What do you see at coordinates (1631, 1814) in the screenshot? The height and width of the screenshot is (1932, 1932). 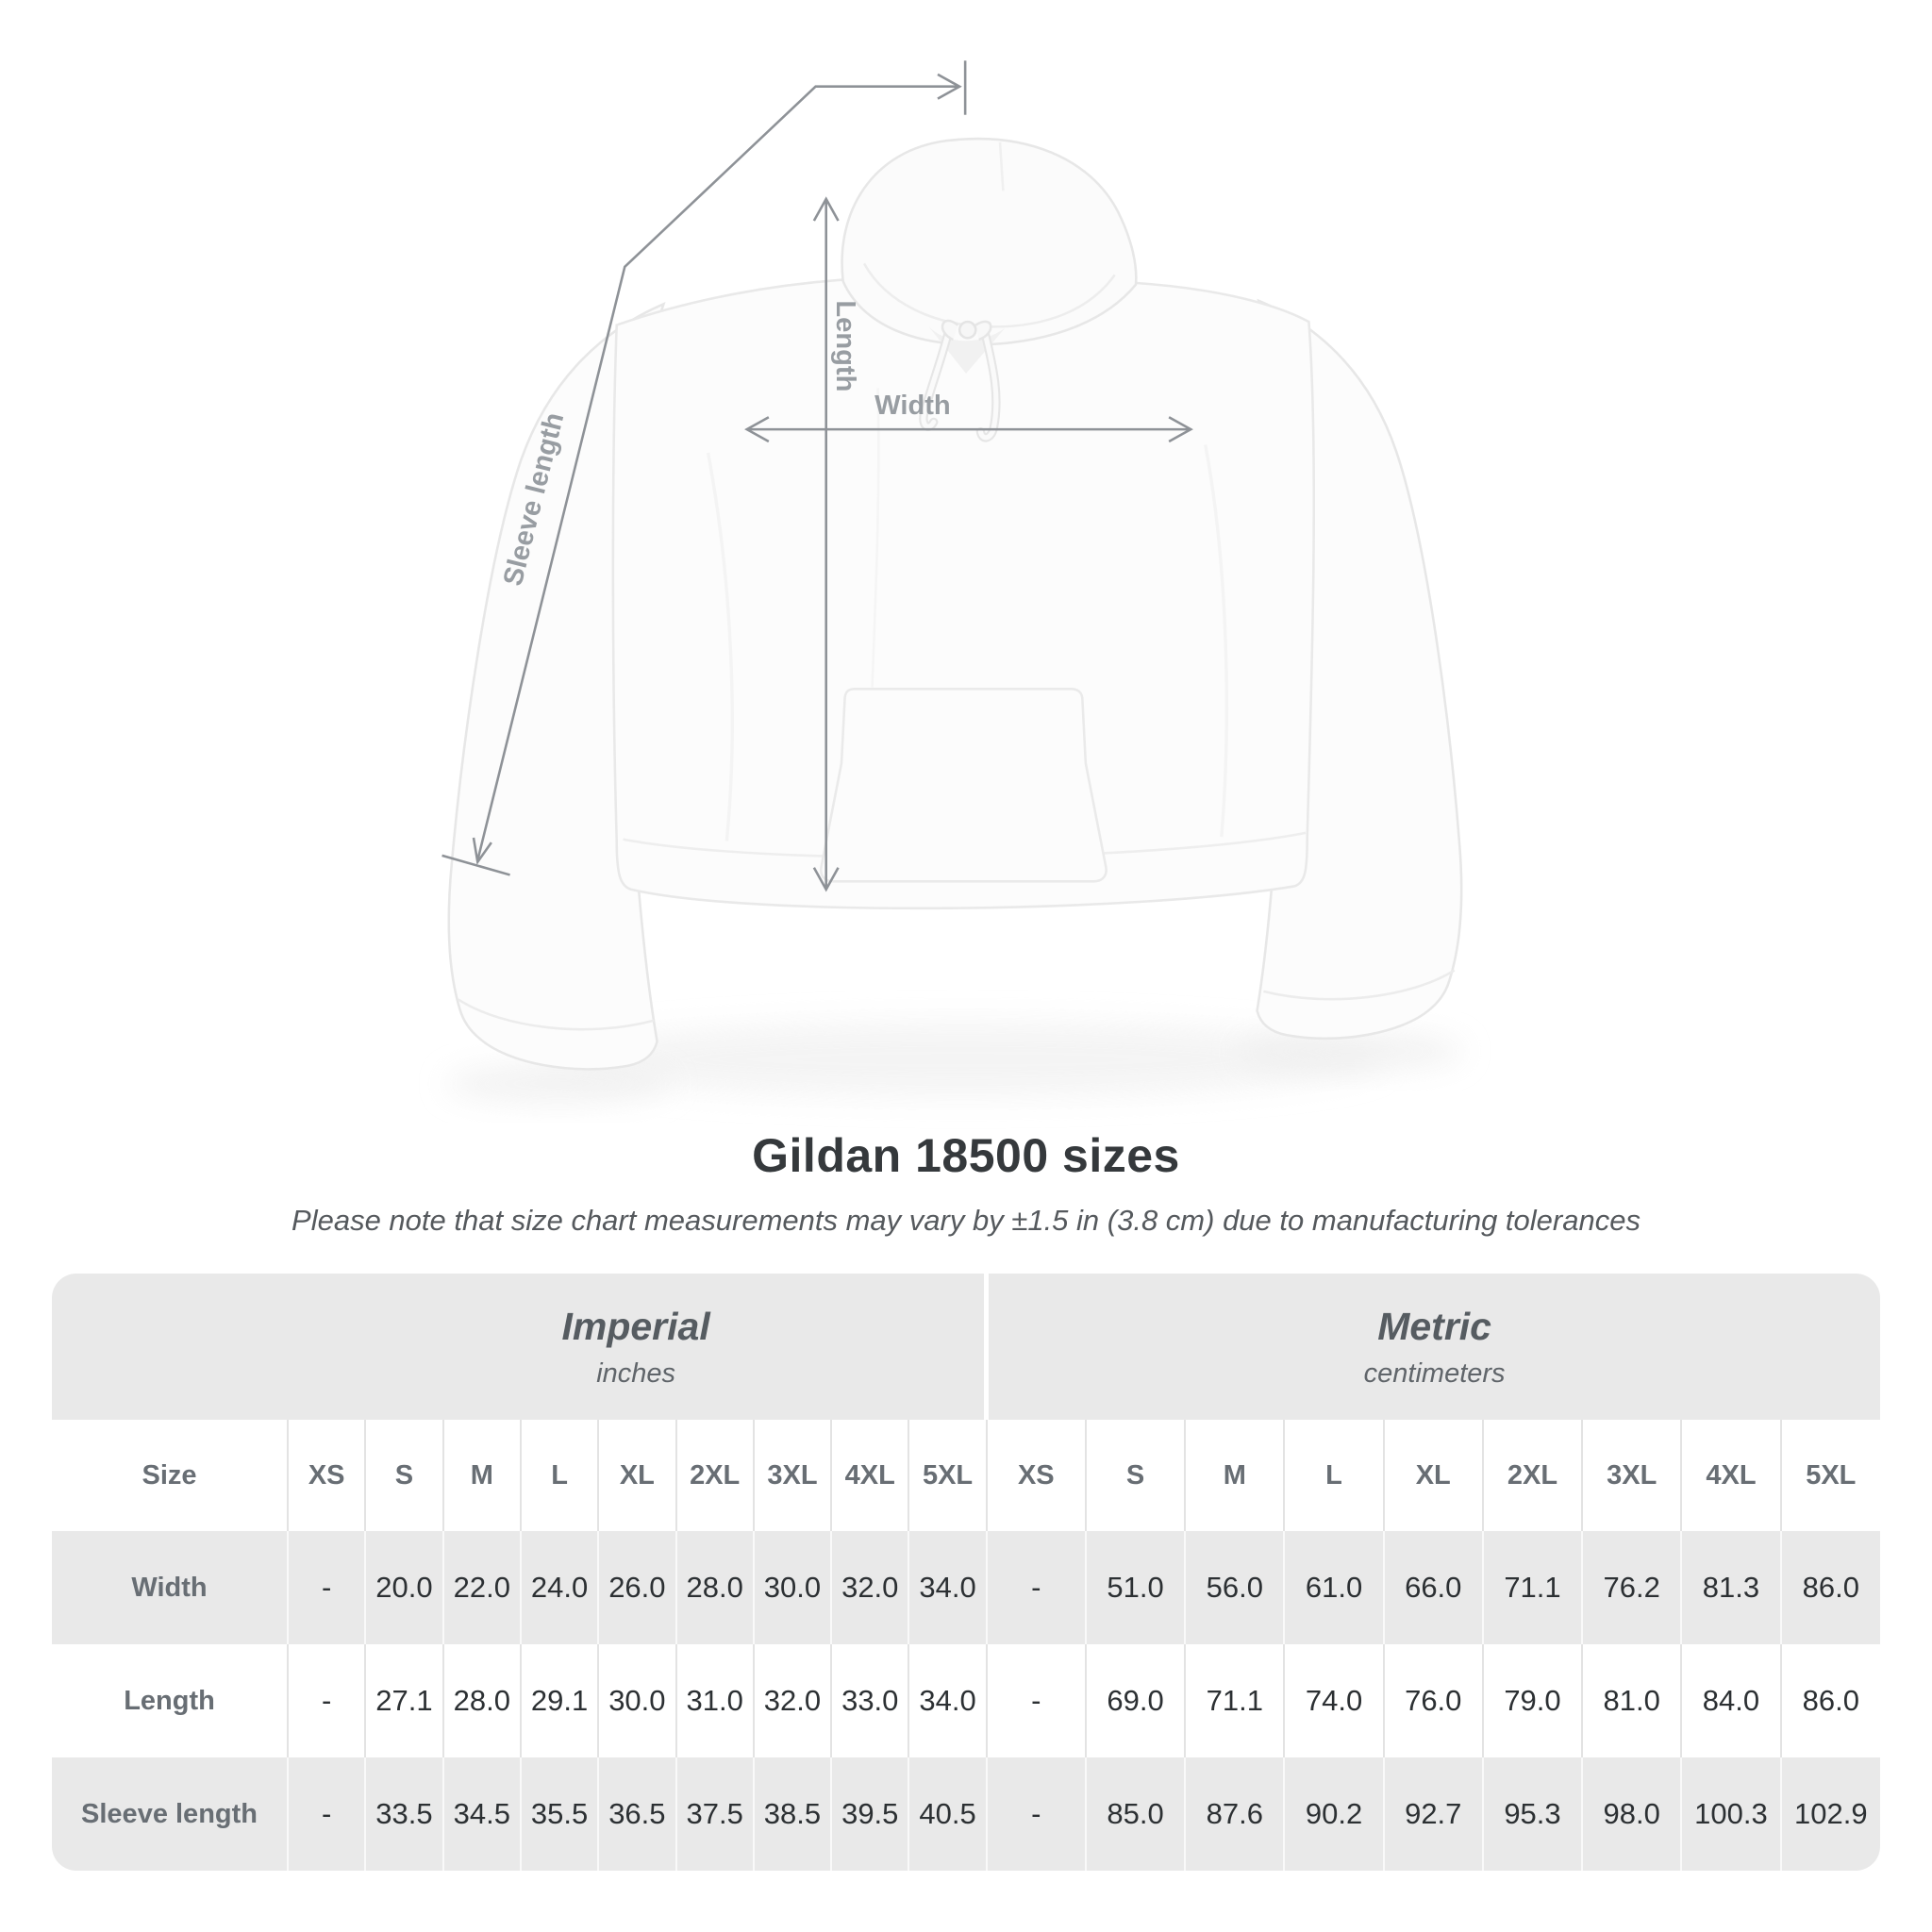 I see `measurement-value-cell: 98.0` at bounding box center [1631, 1814].